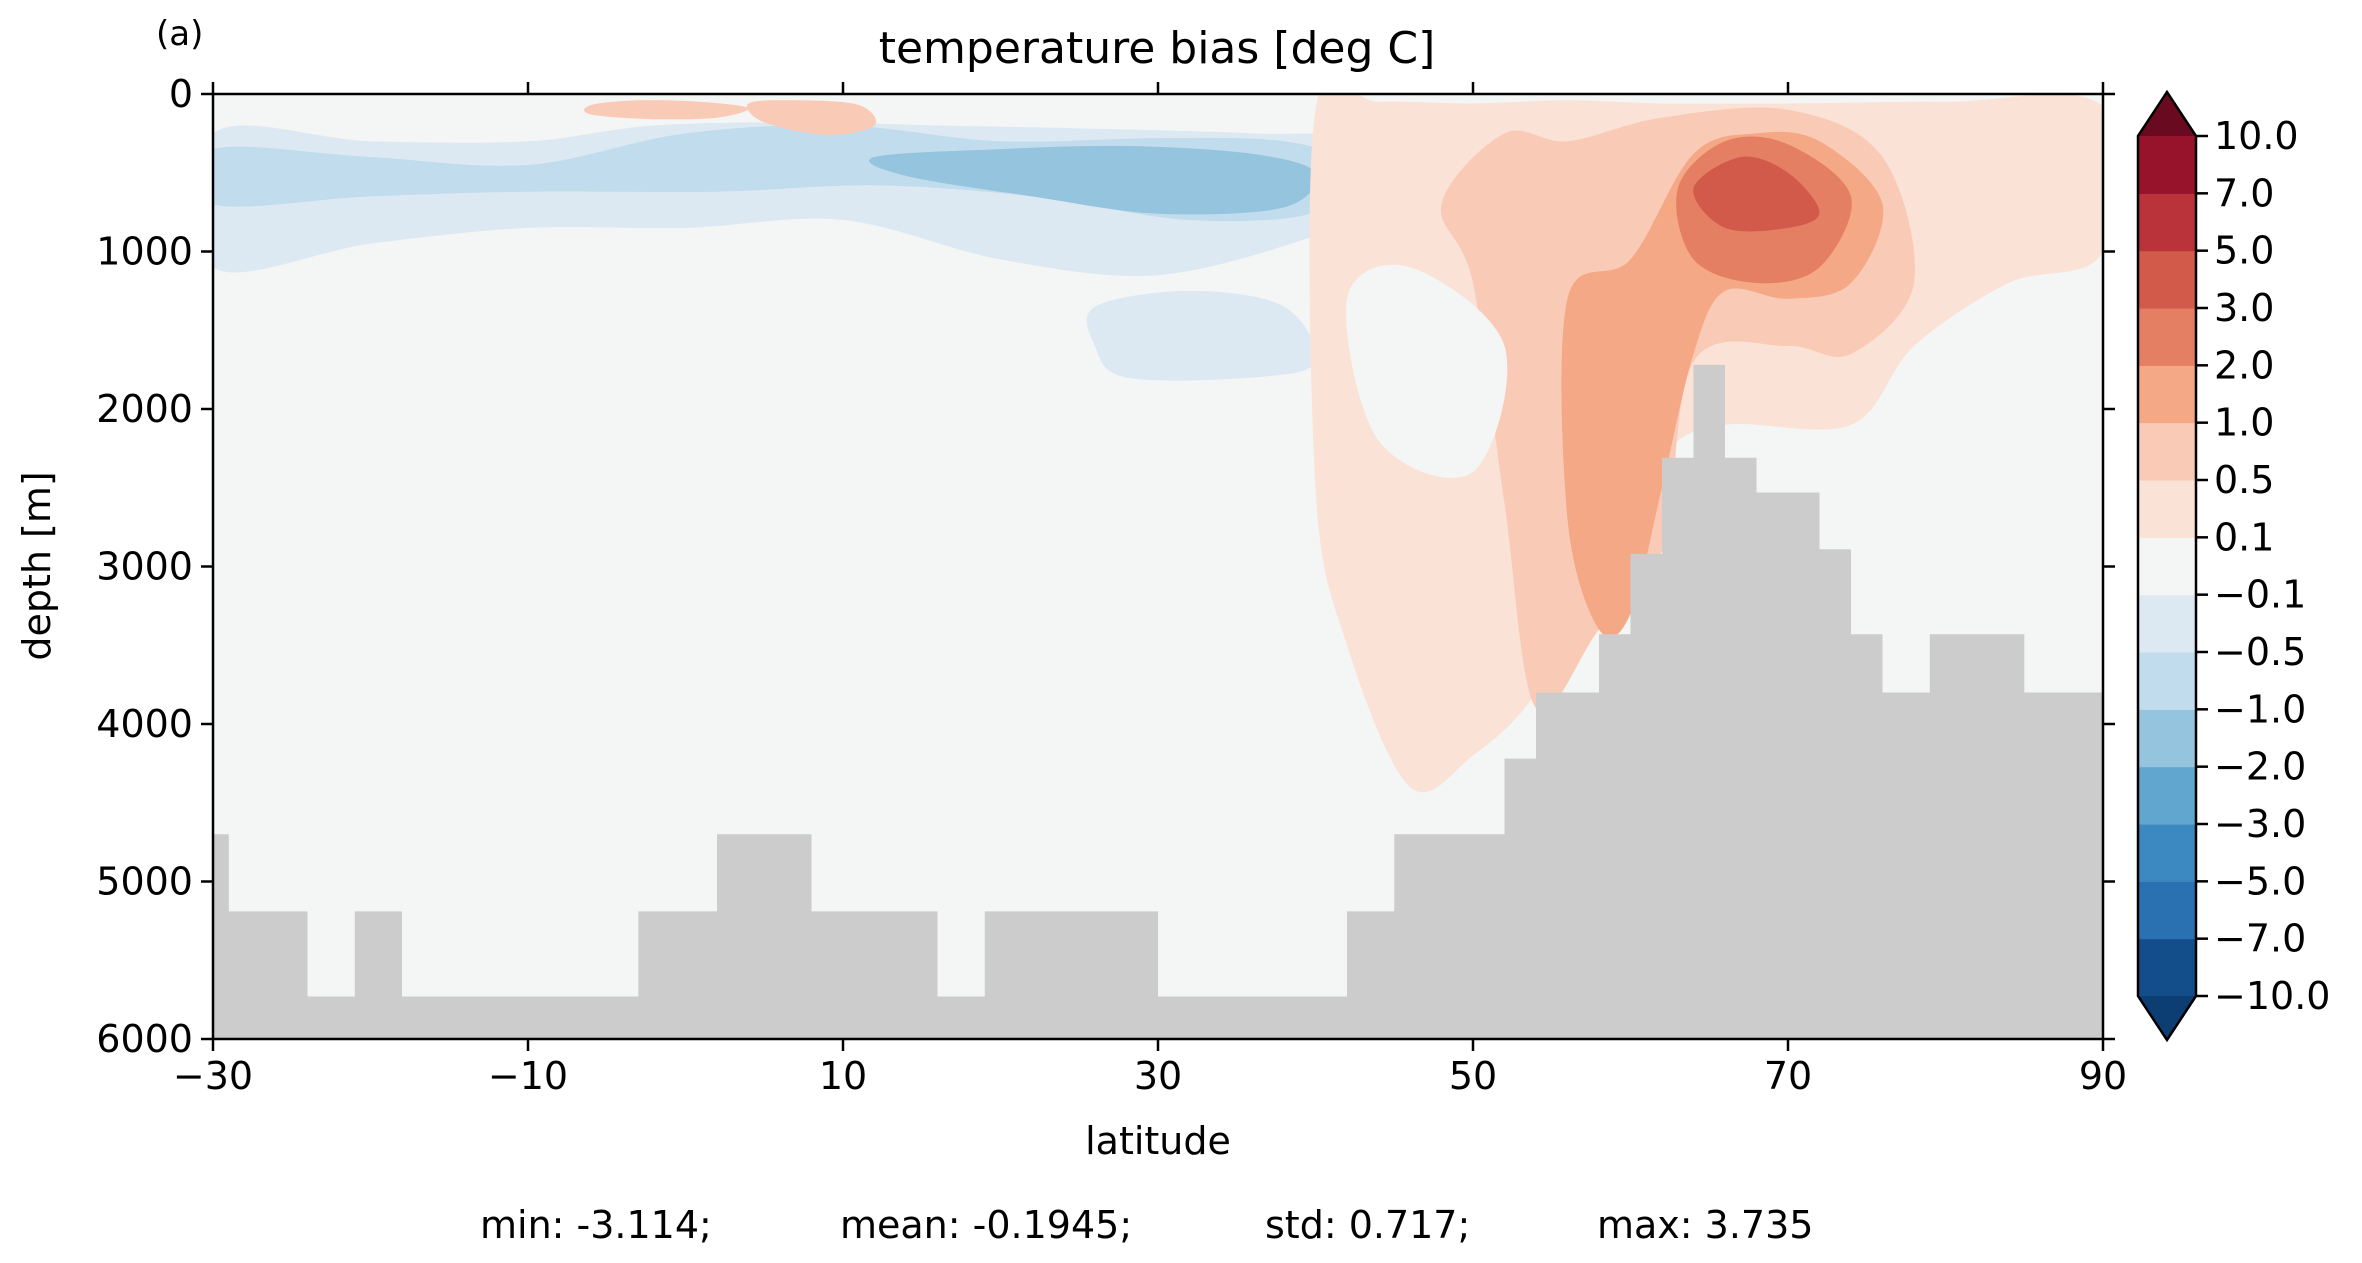 The image size is (2362, 1263). What do you see at coordinates (1367, 1225) in the screenshot?
I see `stat-std: std: 0.717;` at bounding box center [1367, 1225].